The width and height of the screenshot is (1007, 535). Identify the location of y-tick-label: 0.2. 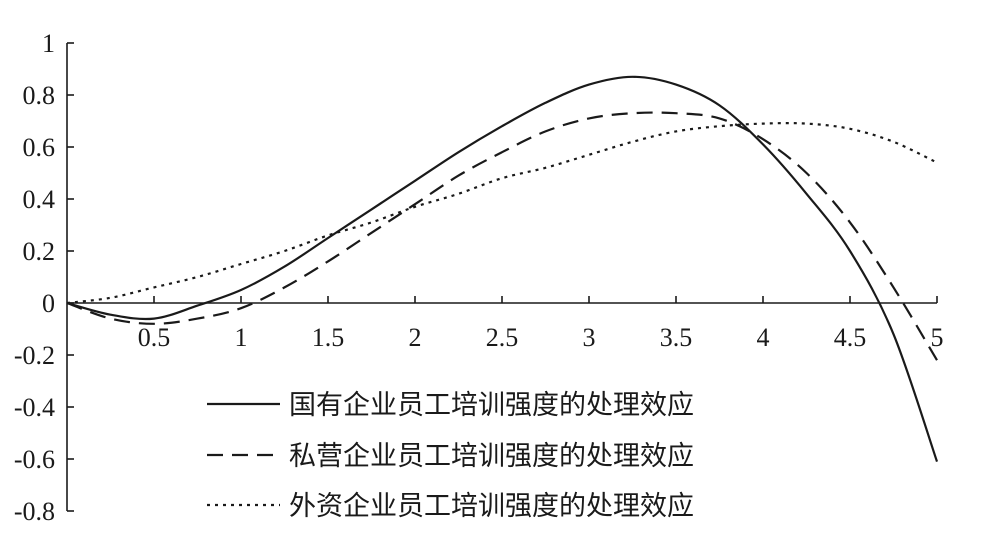
(39, 251).